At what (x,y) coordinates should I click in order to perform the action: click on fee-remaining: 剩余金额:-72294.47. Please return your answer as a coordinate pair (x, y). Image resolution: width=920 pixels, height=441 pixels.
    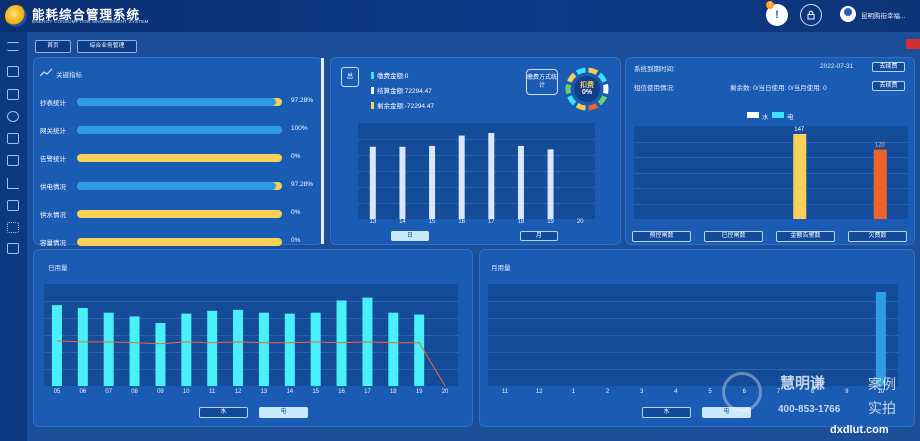
    Looking at the image, I should click on (402, 105).